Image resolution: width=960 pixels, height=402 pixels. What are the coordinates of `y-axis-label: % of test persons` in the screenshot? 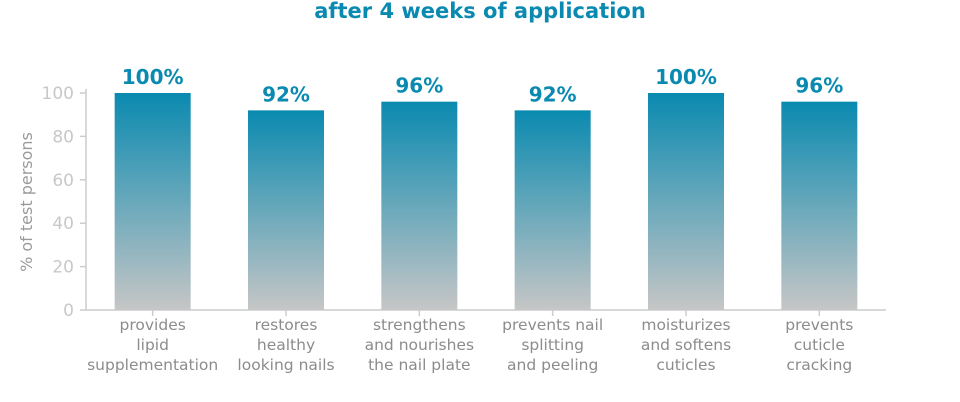 It's located at (26, 202).